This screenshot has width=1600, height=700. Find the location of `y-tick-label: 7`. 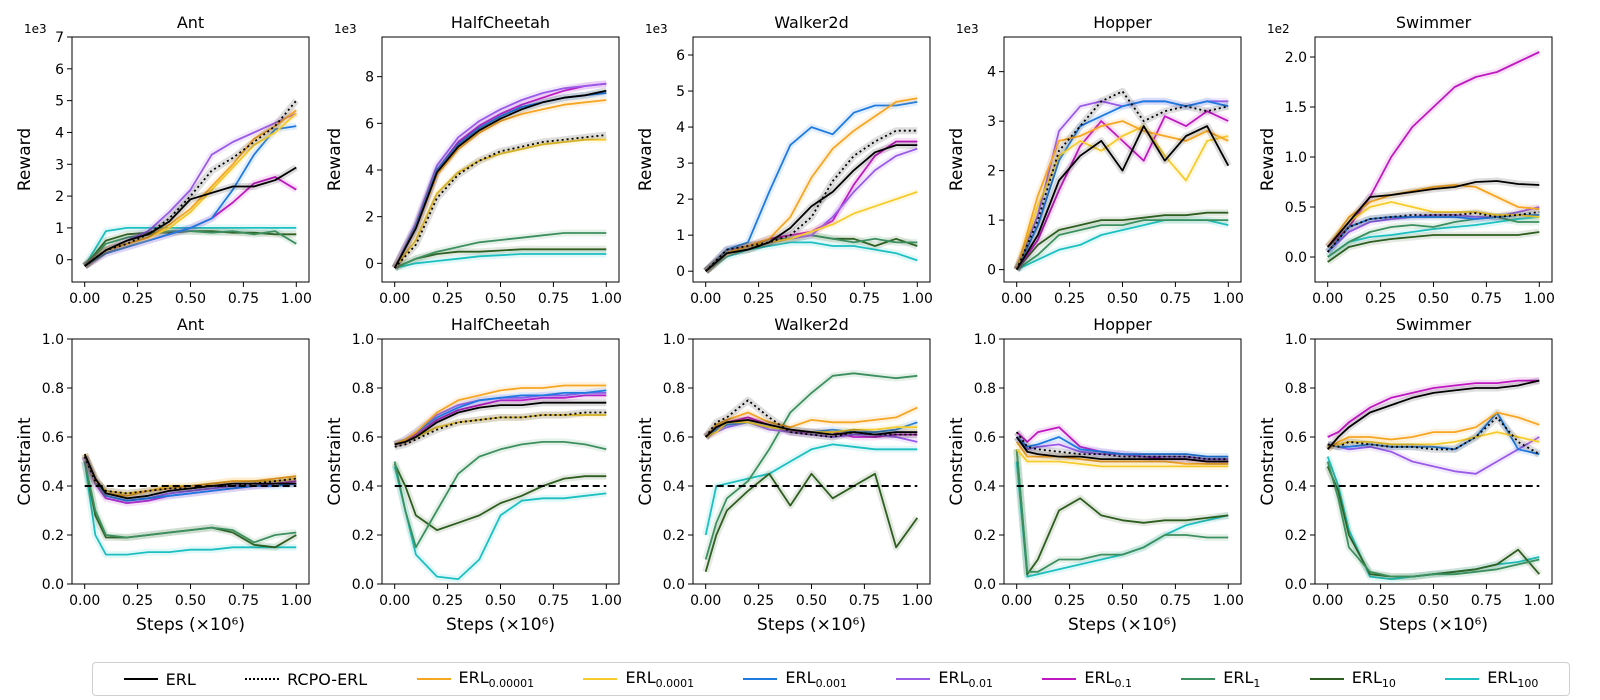

y-tick-label: 7 is located at coordinates (59, 38).